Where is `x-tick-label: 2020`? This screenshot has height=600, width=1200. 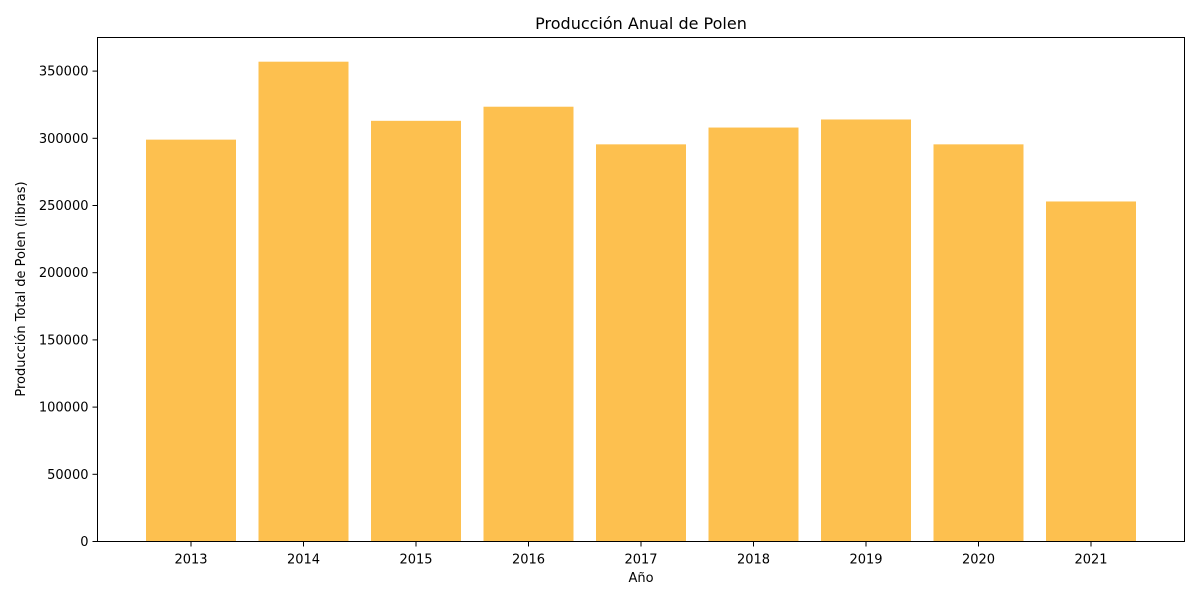
x-tick-label: 2020 is located at coordinates (978, 560).